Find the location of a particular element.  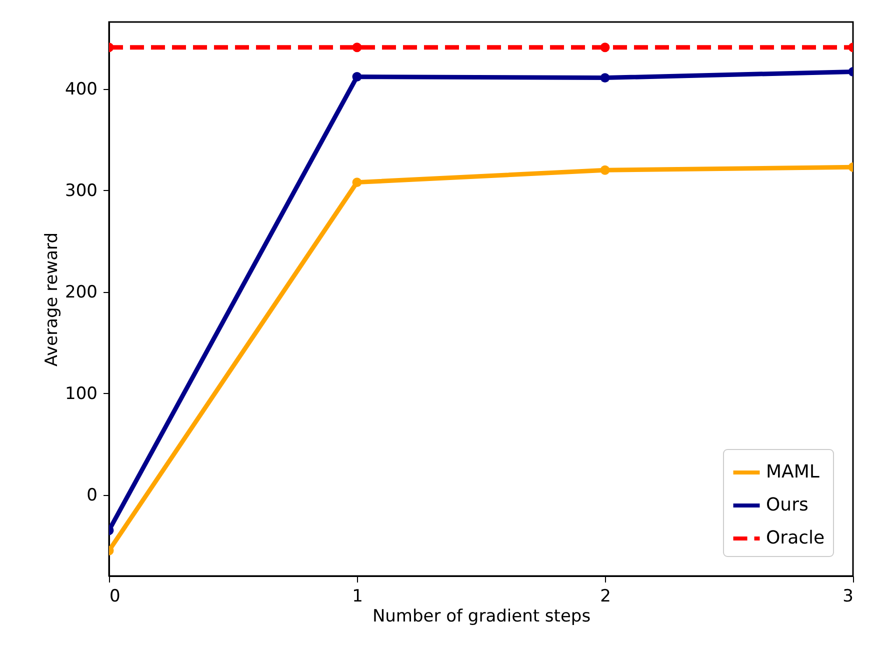

y-tick-label: 400 is located at coordinates (81, 89).